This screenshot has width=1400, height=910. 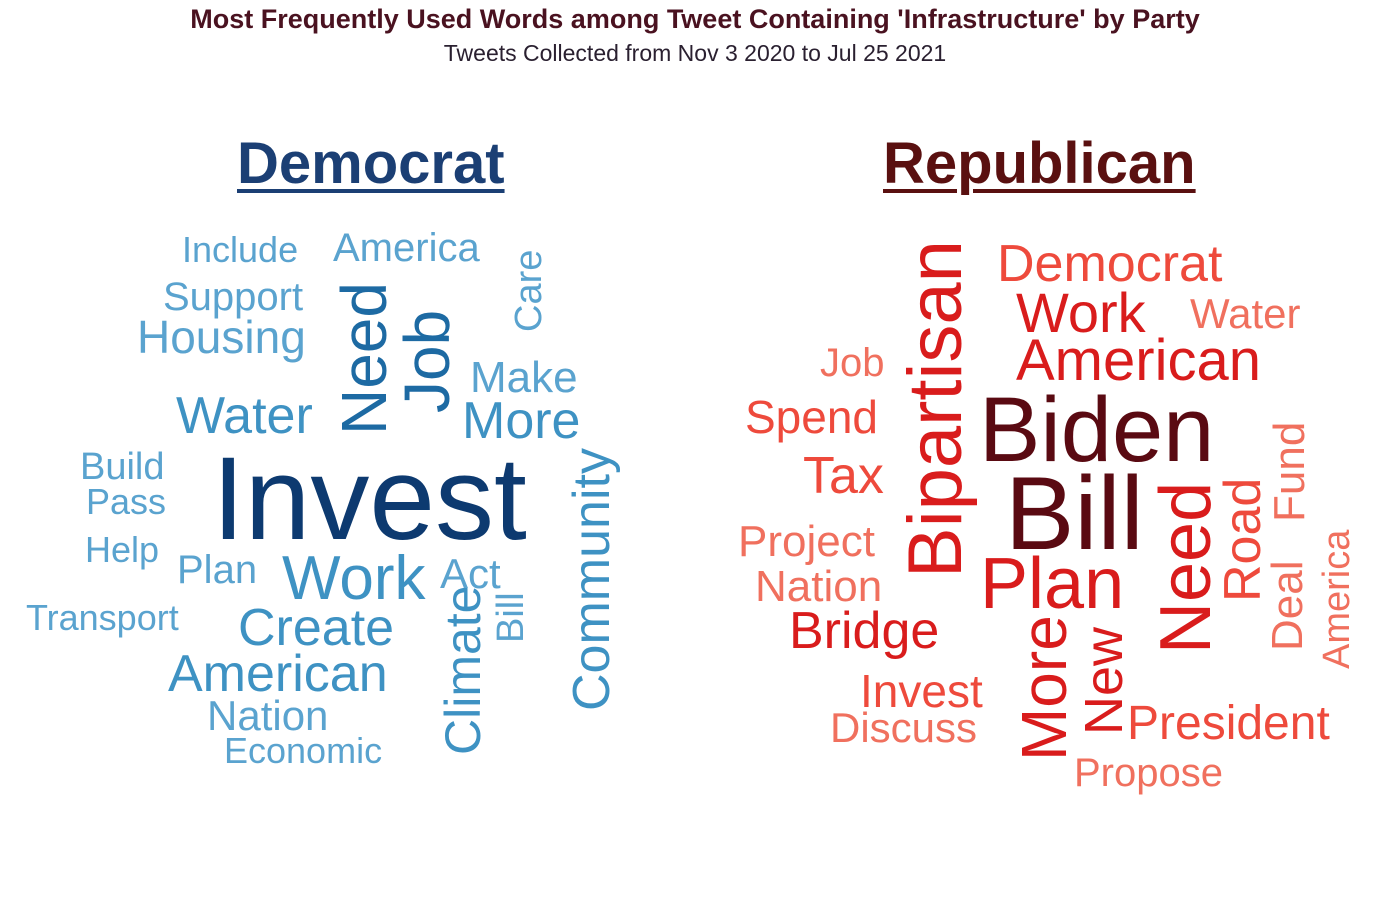 What do you see at coordinates (354, 578) in the screenshot?
I see `democrat-word-work: Work` at bounding box center [354, 578].